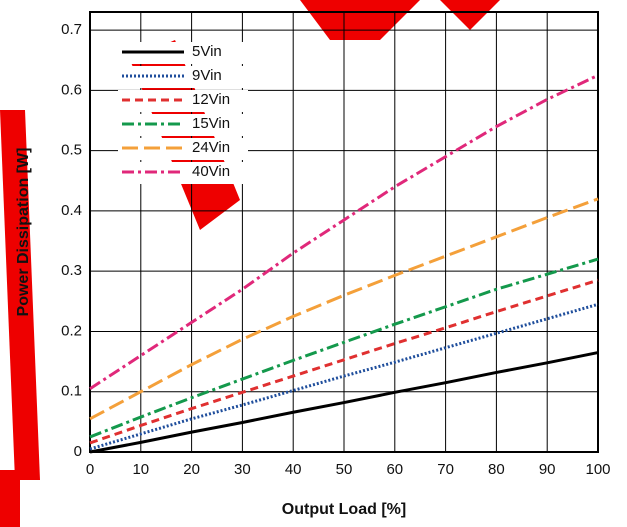 This screenshot has height=527, width=627. What do you see at coordinates (547, 469) in the screenshot?
I see `x-tick-label: 90` at bounding box center [547, 469].